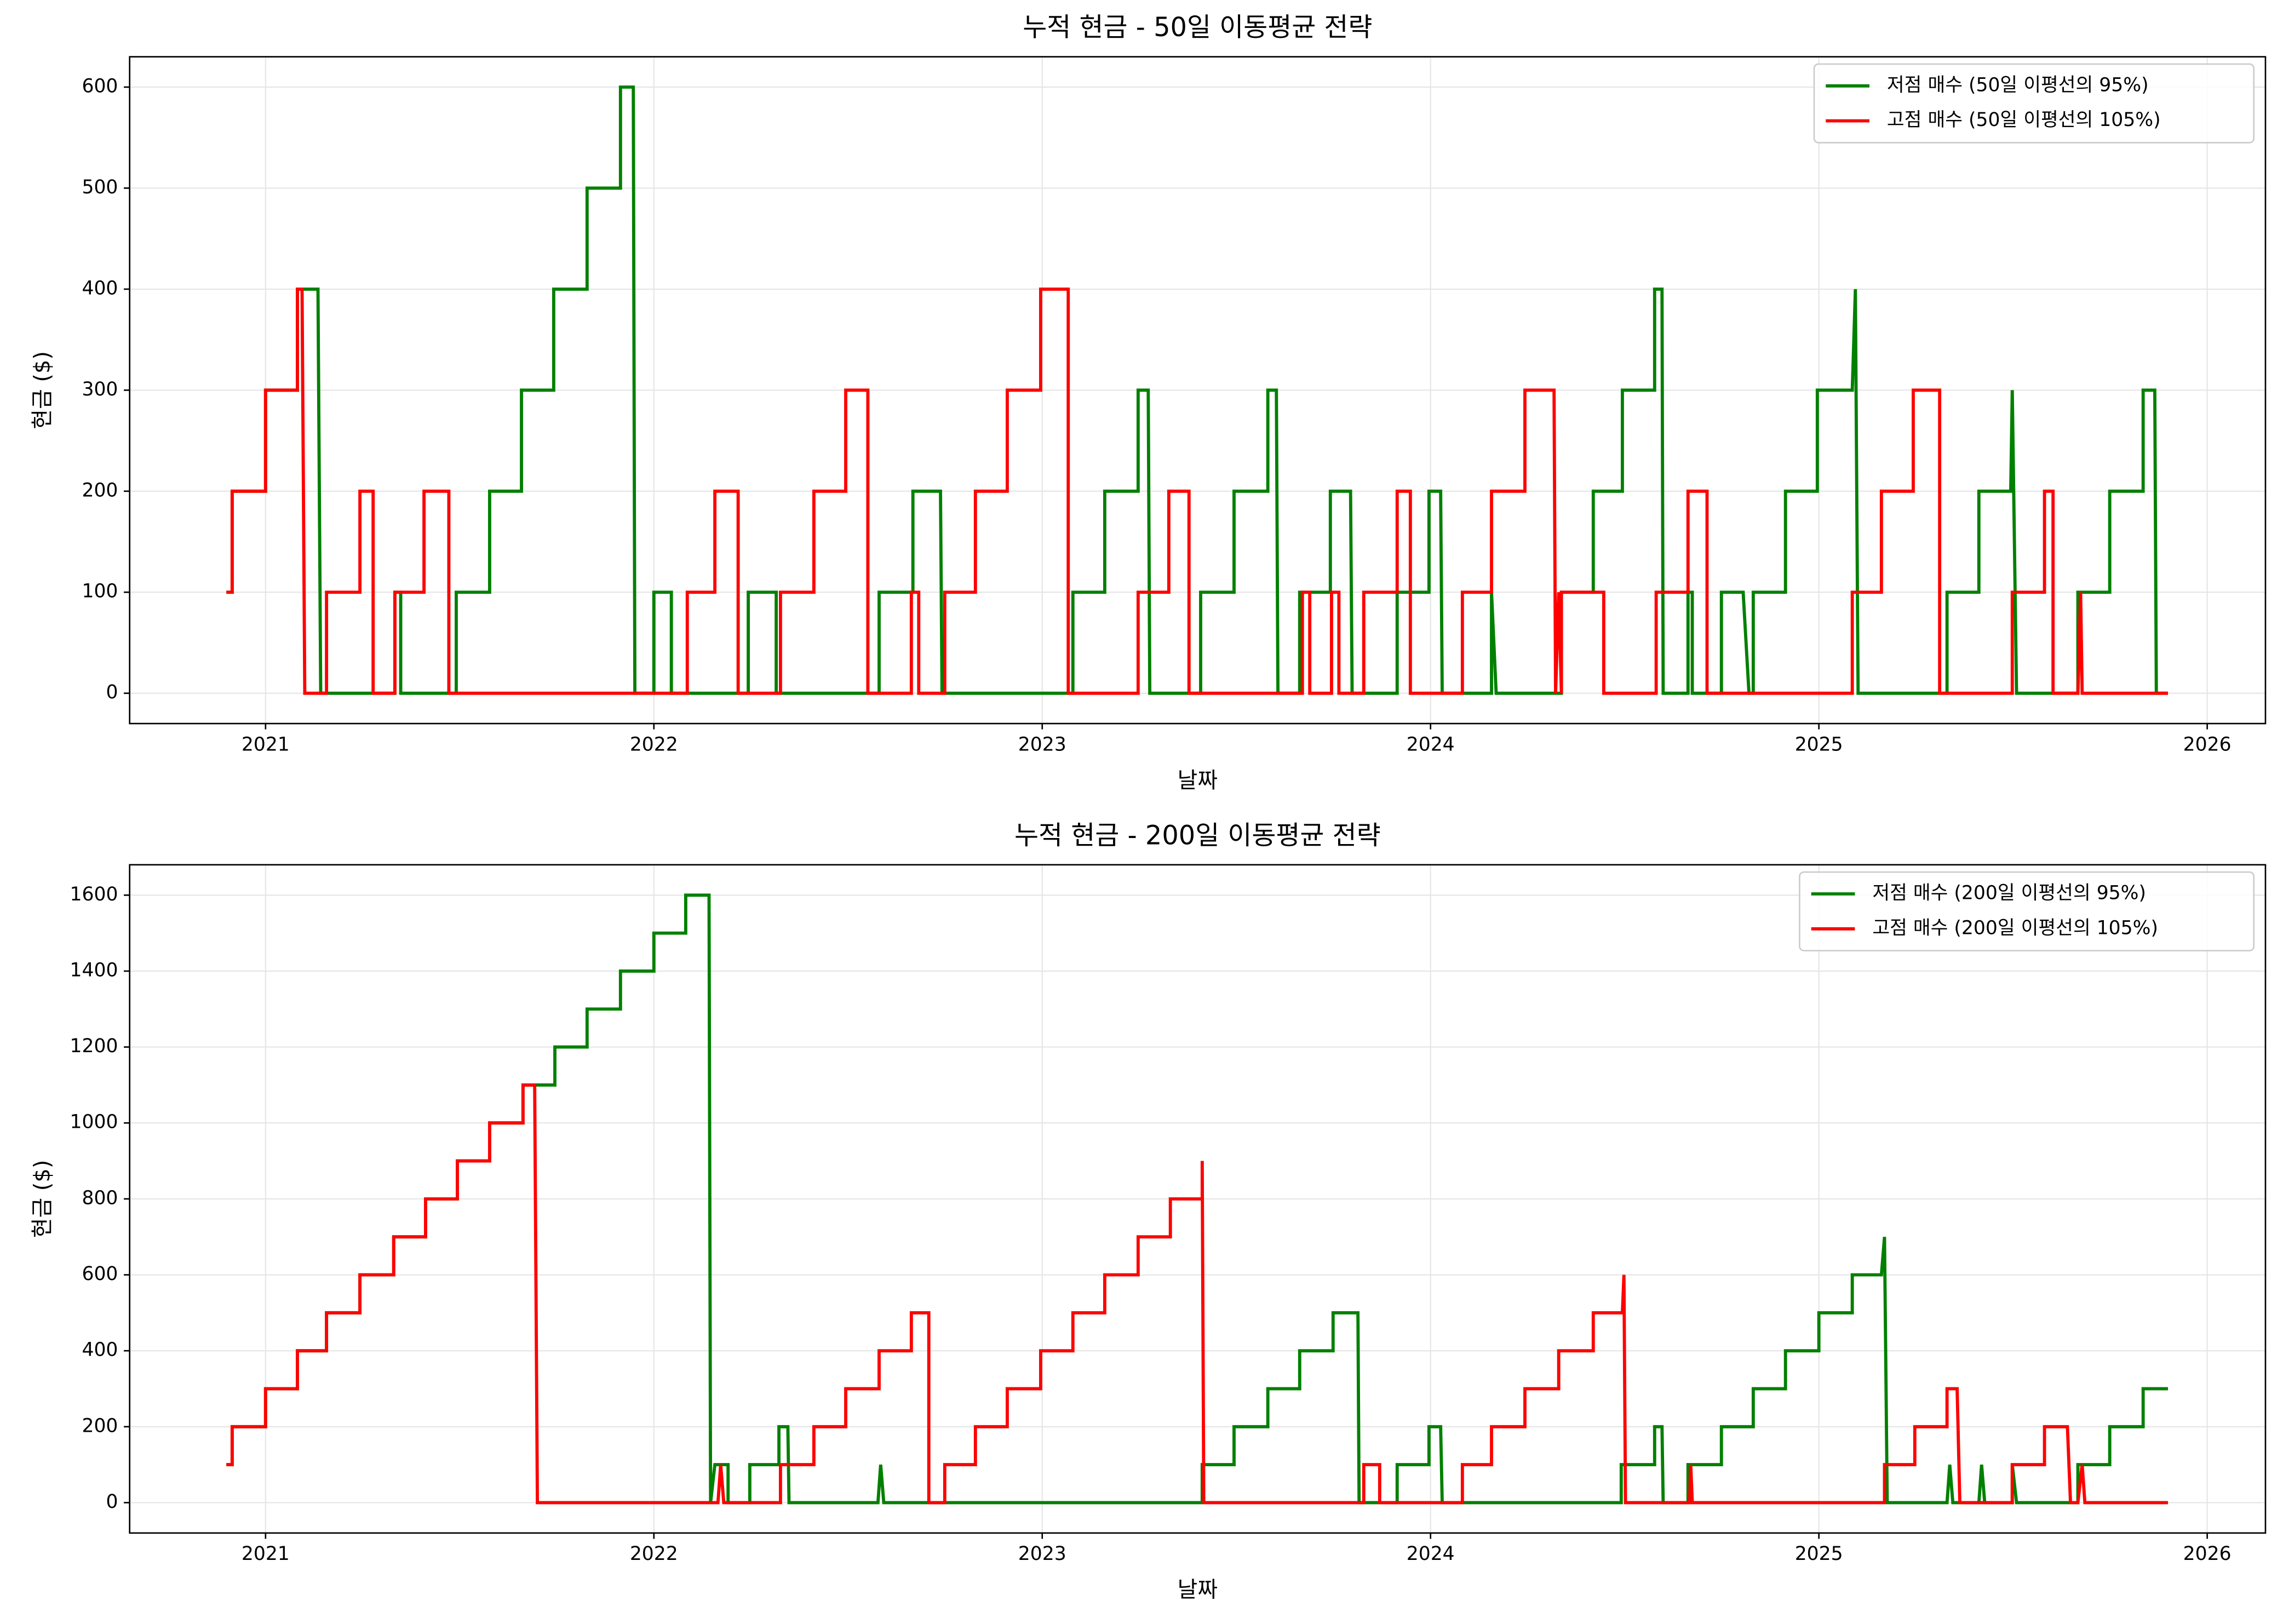 This screenshot has height=1624, width=2283. What do you see at coordinates (100, 1198) in the screenshot?
I see `y-tick-label: 800` at bounding box center [100, 1198].